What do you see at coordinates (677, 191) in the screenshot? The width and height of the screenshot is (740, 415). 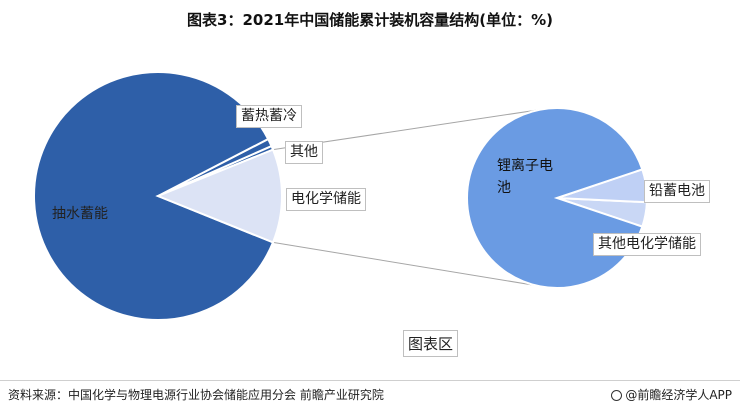 I see `slice-label-lead-acid: 铅蓄电池` at bounding box center [677, 191].